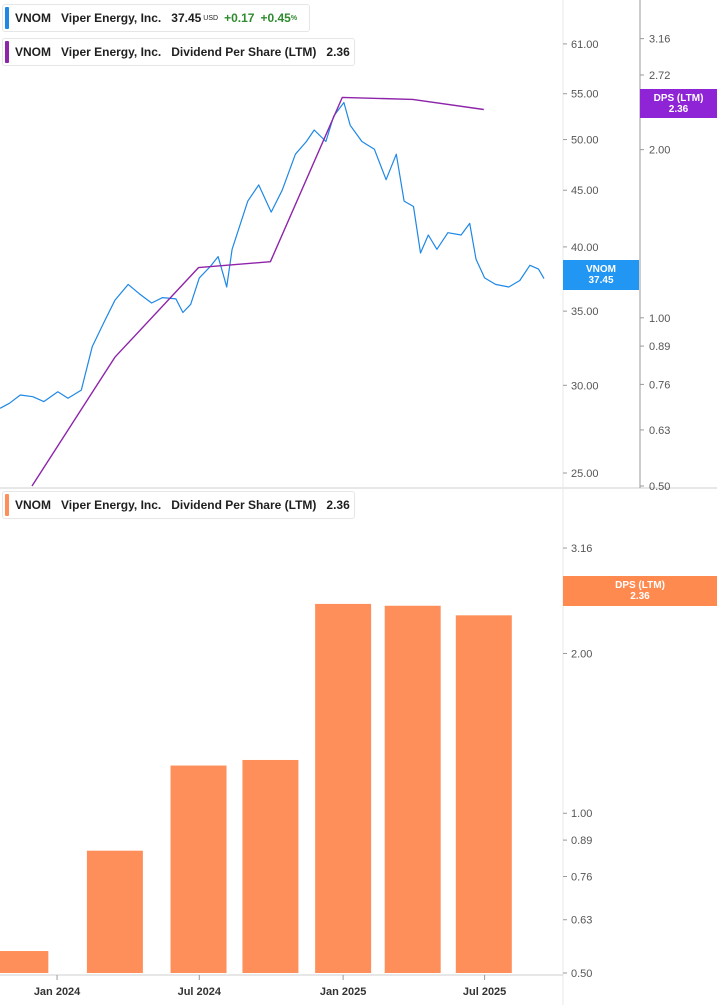 This screenshot has height=1005, width=717. What do you see at coordinates (640, 585) in the screenshot?
I see `dps-flag-bottom-label: DPS (LTM)` at bounding box center [640, 585].